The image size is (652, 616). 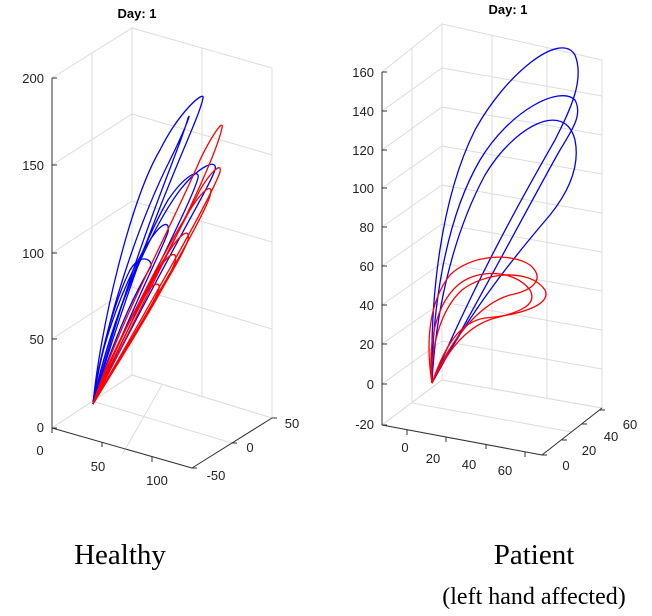 What do you see at coordinates (216, 475) in the screenshot?
I see `tick-label: -50` at bounding box center [216, 475].